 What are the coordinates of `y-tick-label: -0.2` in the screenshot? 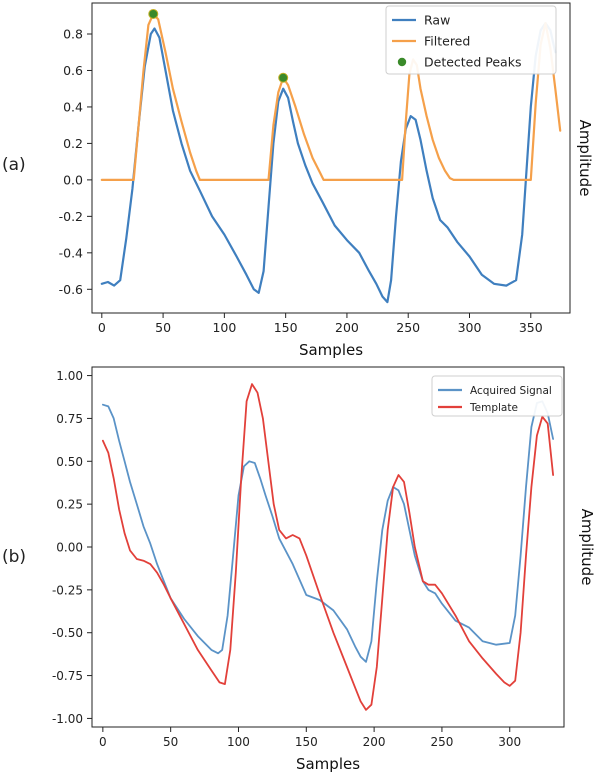 It's located at (71, 216).